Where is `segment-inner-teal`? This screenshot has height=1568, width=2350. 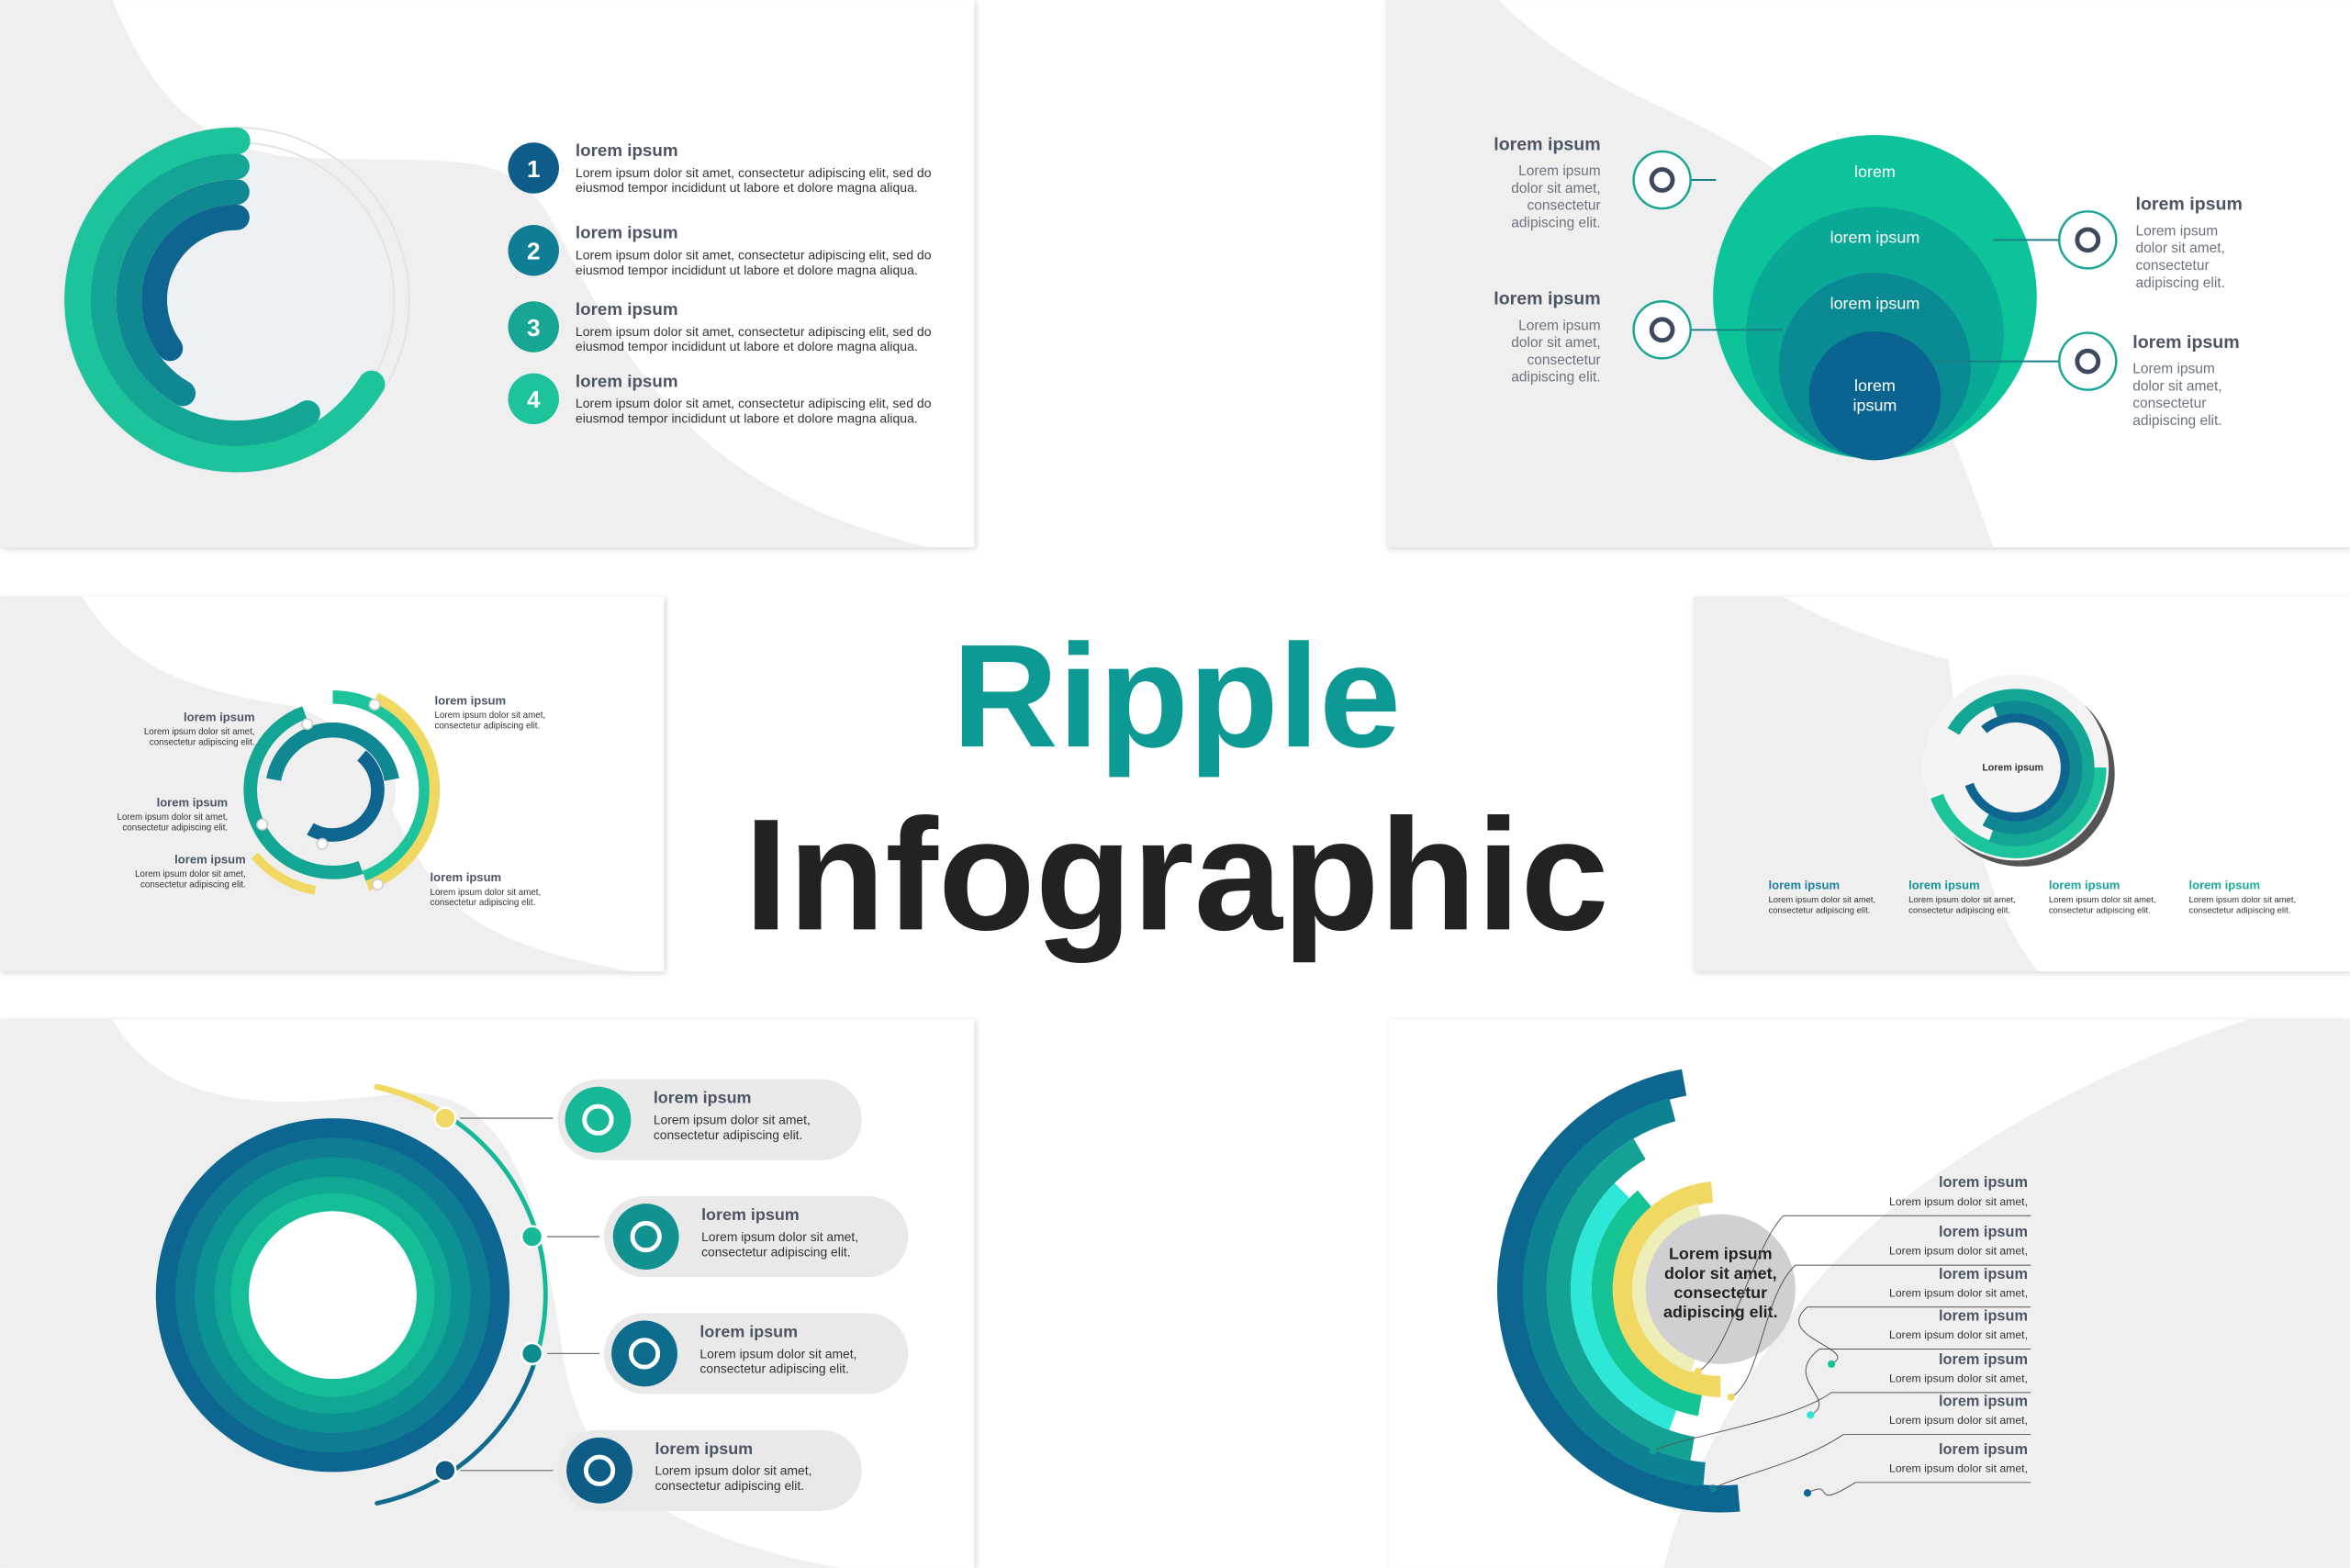
segment-inner-teal is located at coordinates (332, 751).